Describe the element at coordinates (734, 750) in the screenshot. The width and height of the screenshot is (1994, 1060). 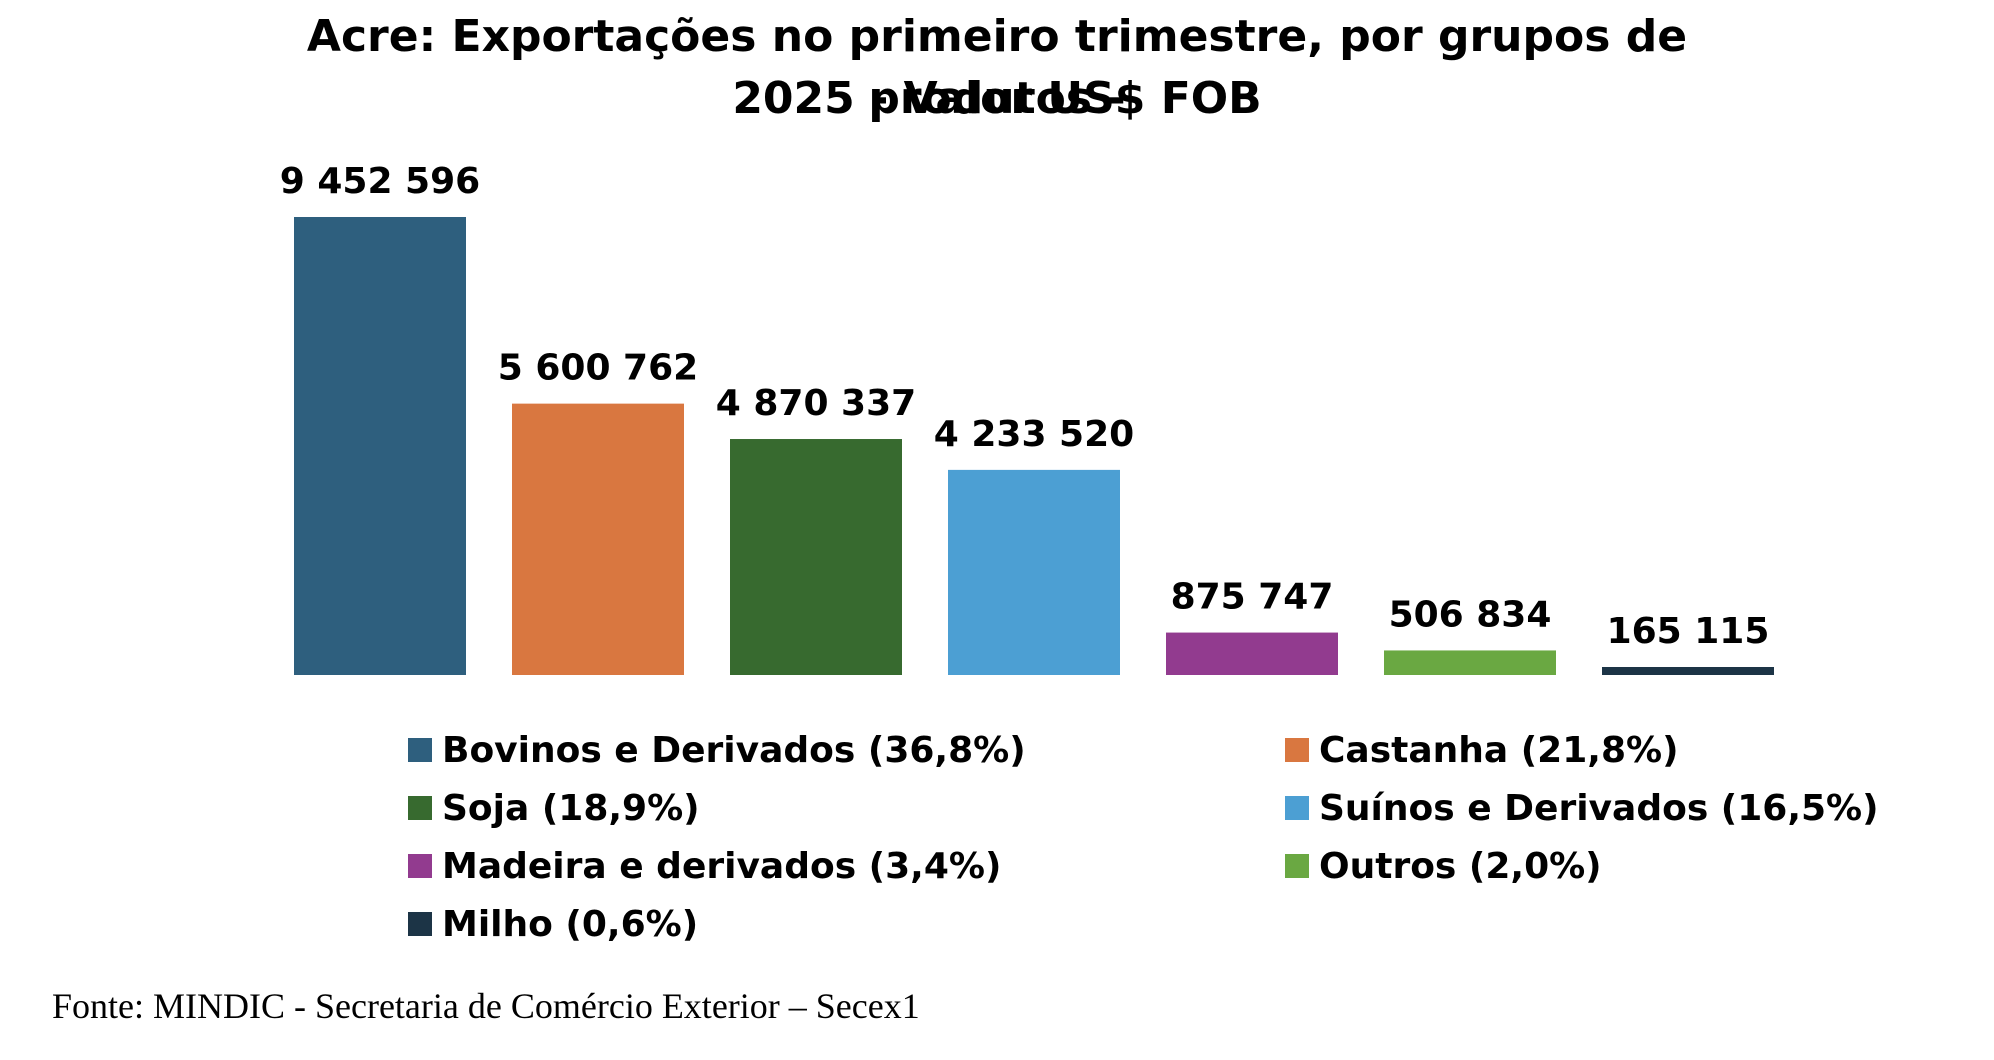
I see `legend-label: Bovinos e Derivados (36,8%)` at that location.